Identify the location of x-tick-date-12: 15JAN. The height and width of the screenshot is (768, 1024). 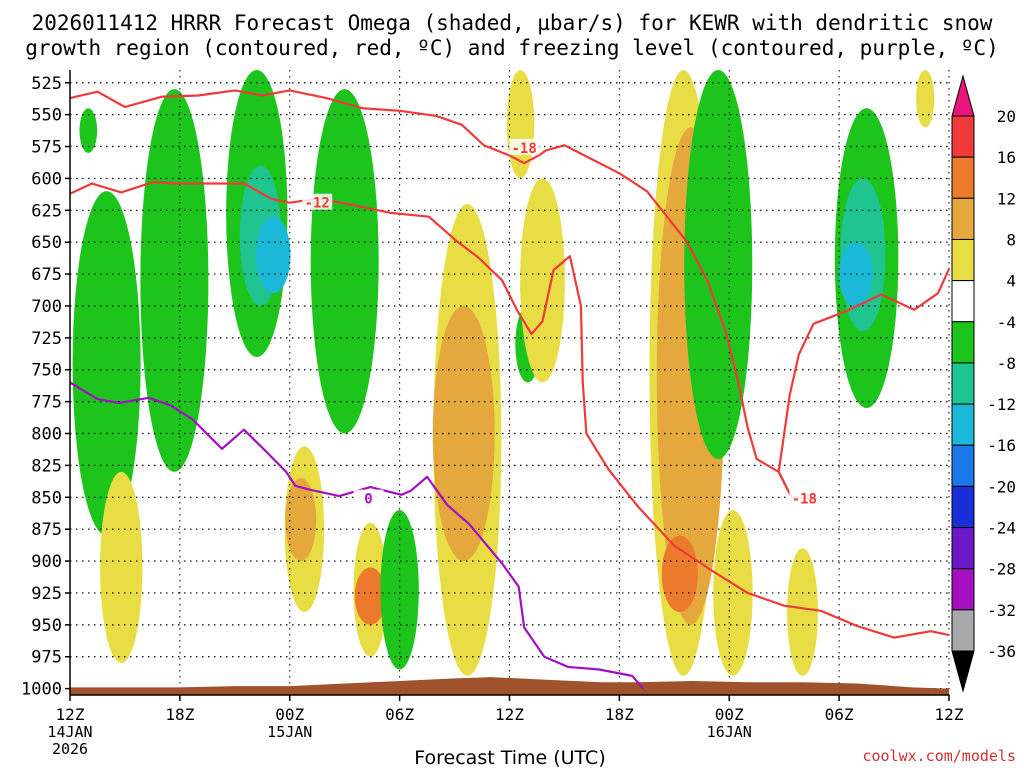
(289, 732).